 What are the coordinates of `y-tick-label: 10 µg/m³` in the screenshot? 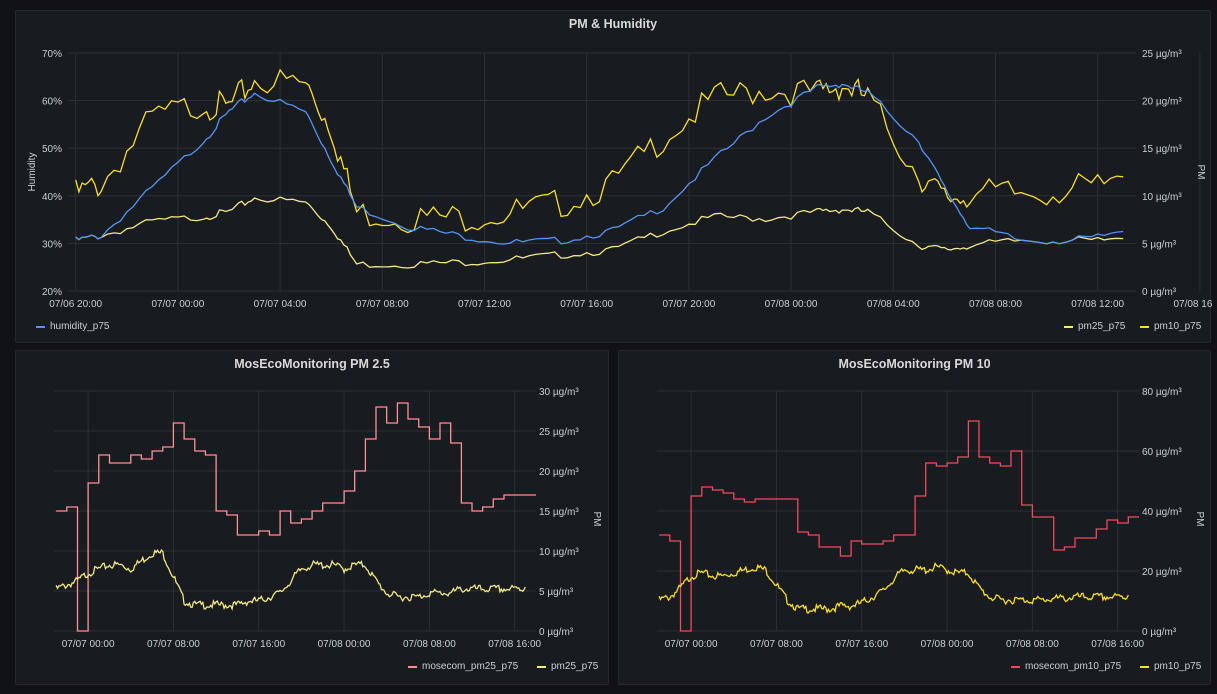 It's located at (559, 552).